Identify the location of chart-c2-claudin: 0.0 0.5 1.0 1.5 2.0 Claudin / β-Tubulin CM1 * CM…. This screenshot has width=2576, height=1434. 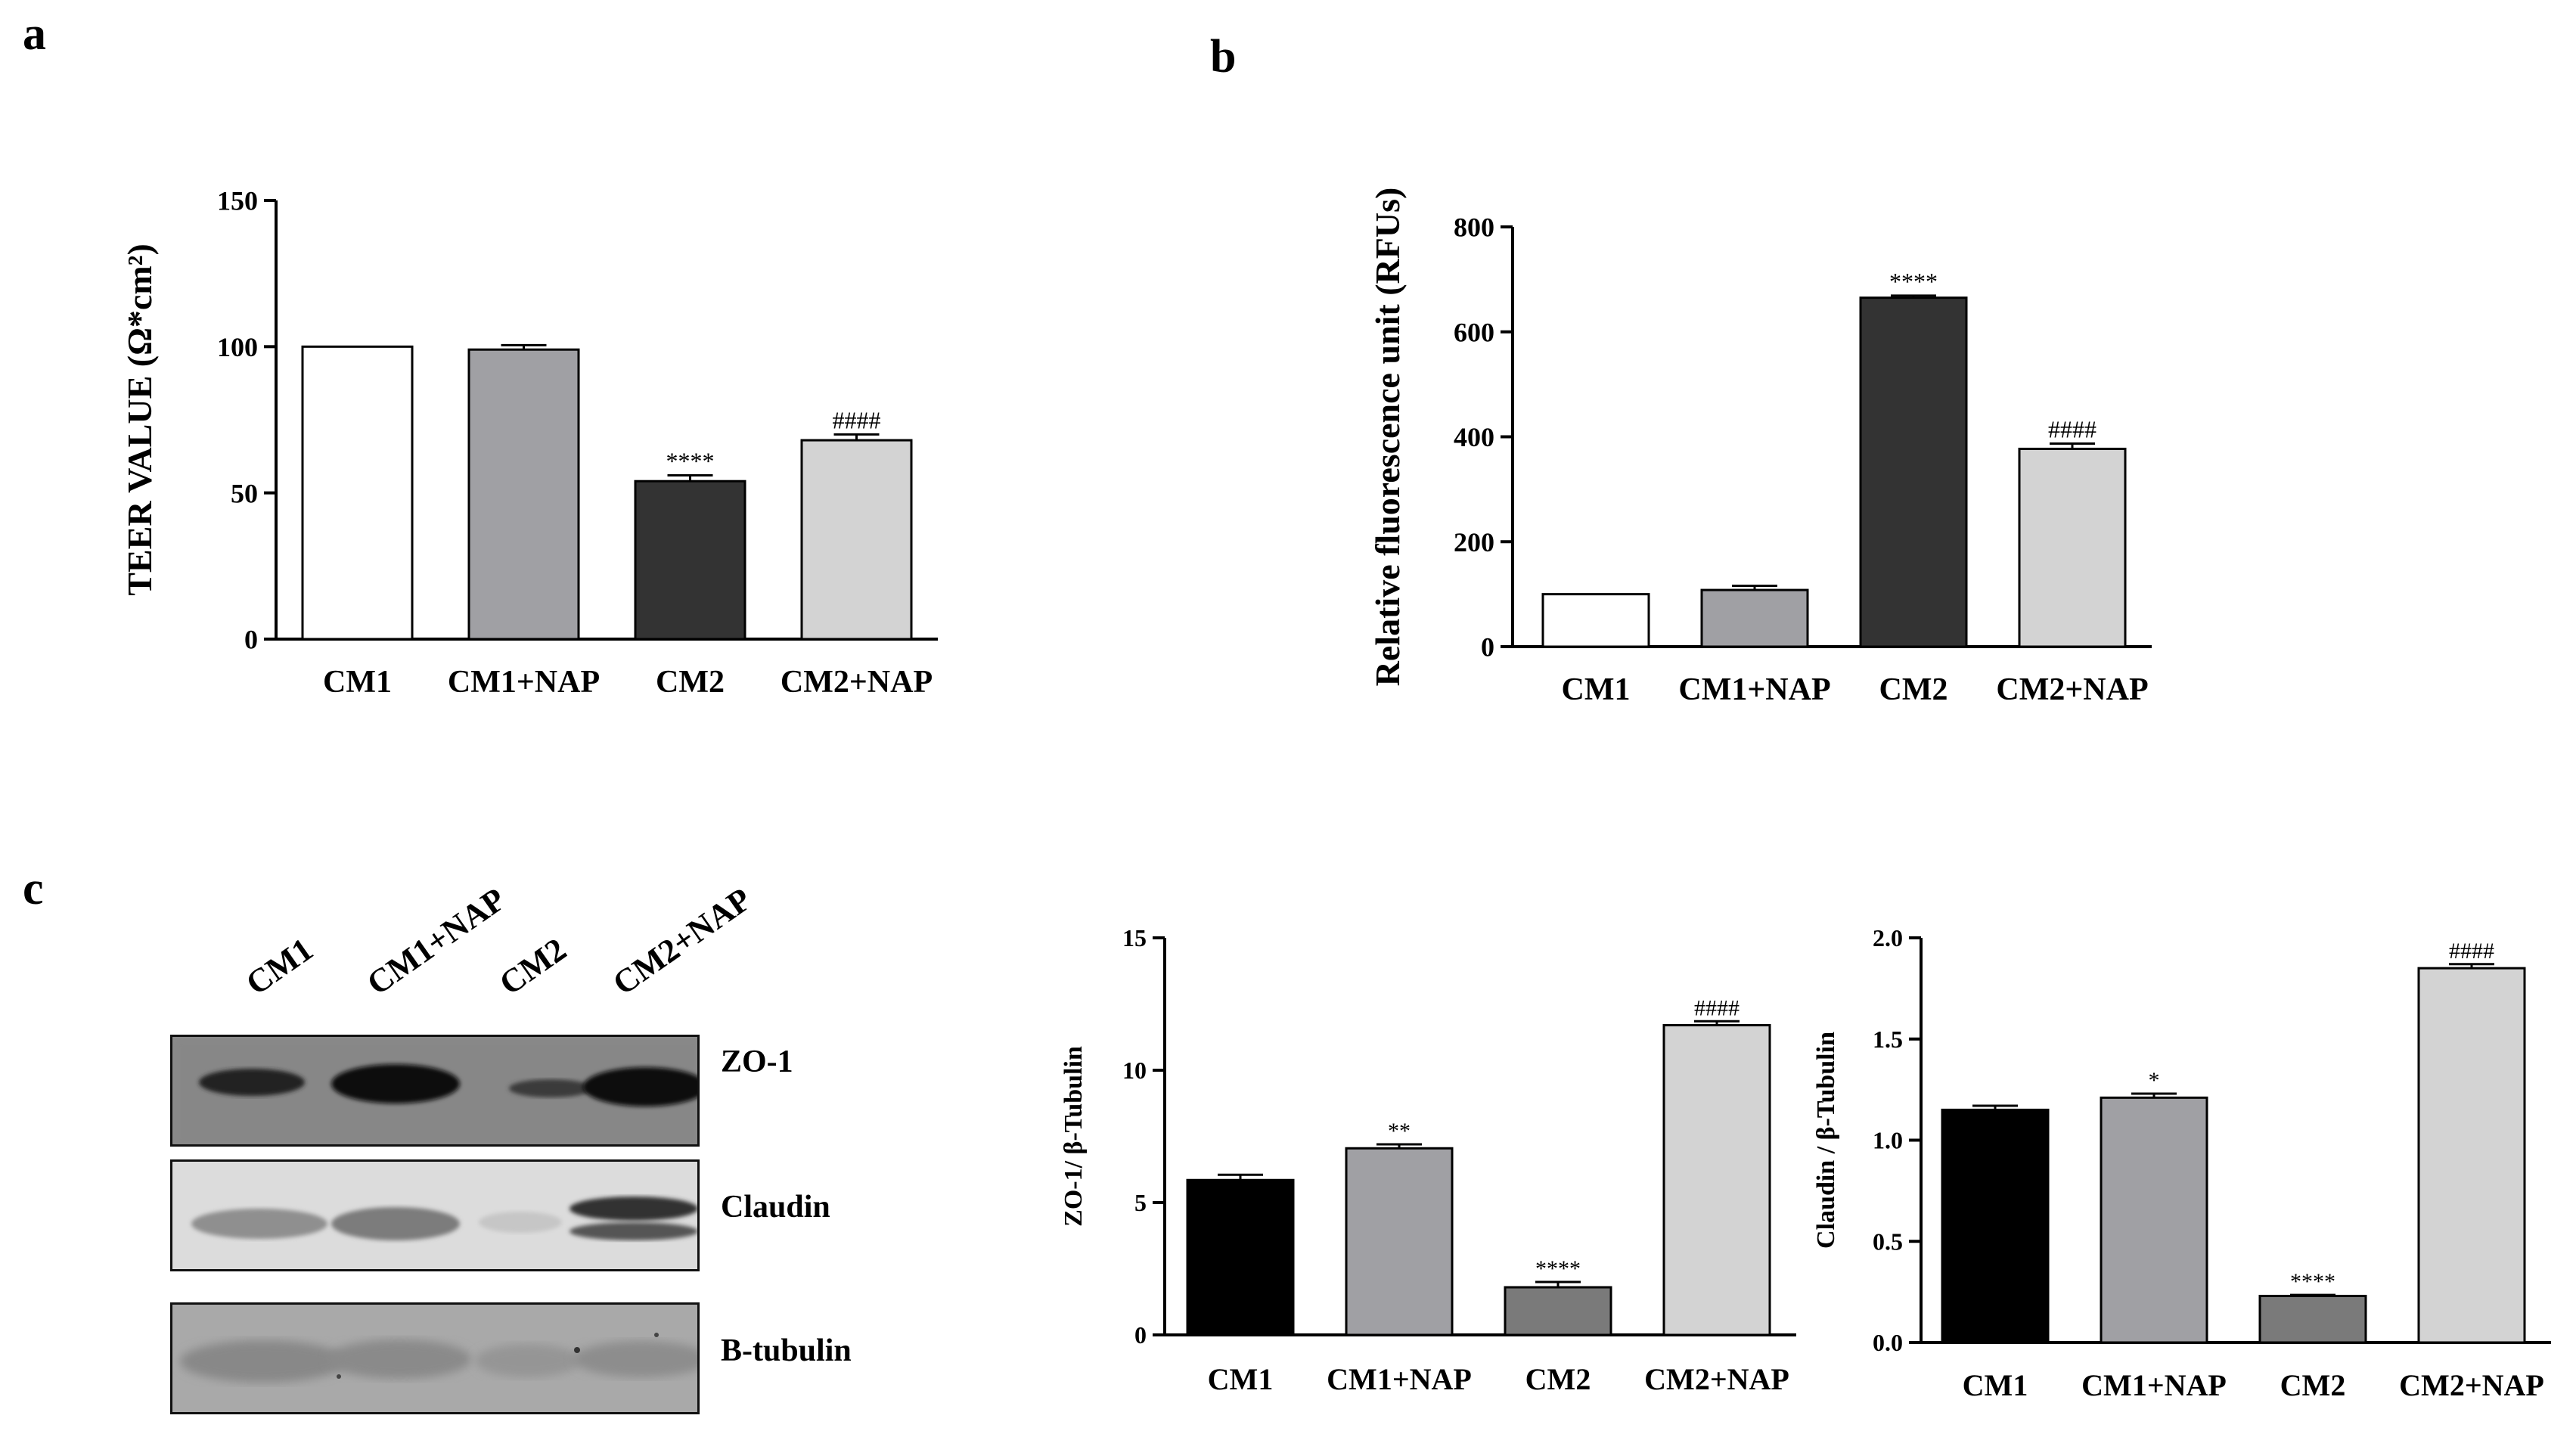
(2181, 1163).